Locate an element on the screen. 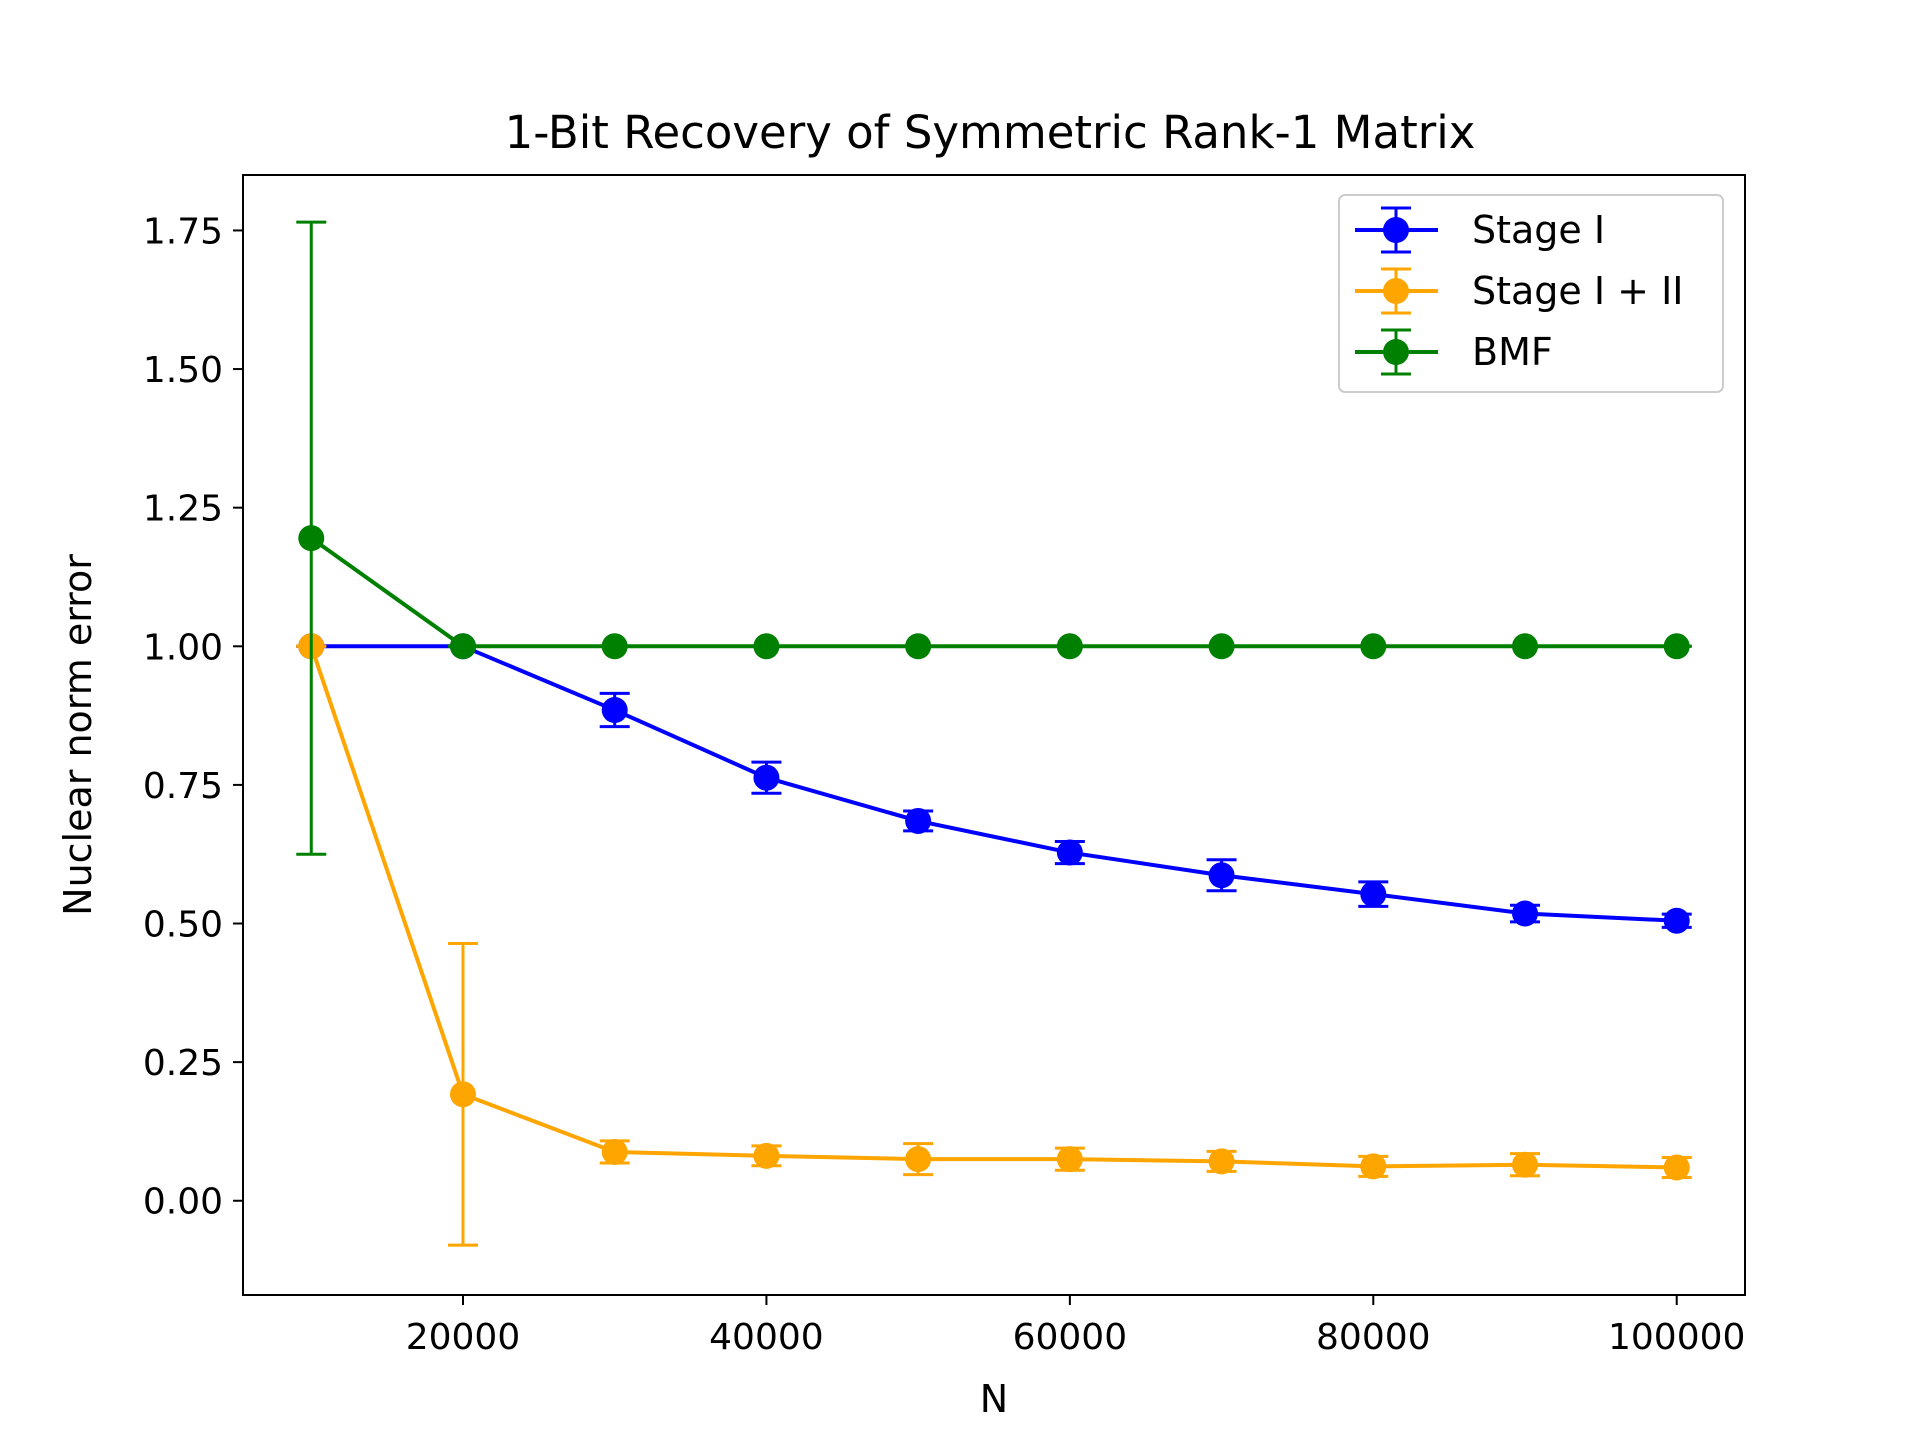 This screenshot has width=1920, height=1440. legend-item: Stage I + II is located at coordinates (1519, 291).